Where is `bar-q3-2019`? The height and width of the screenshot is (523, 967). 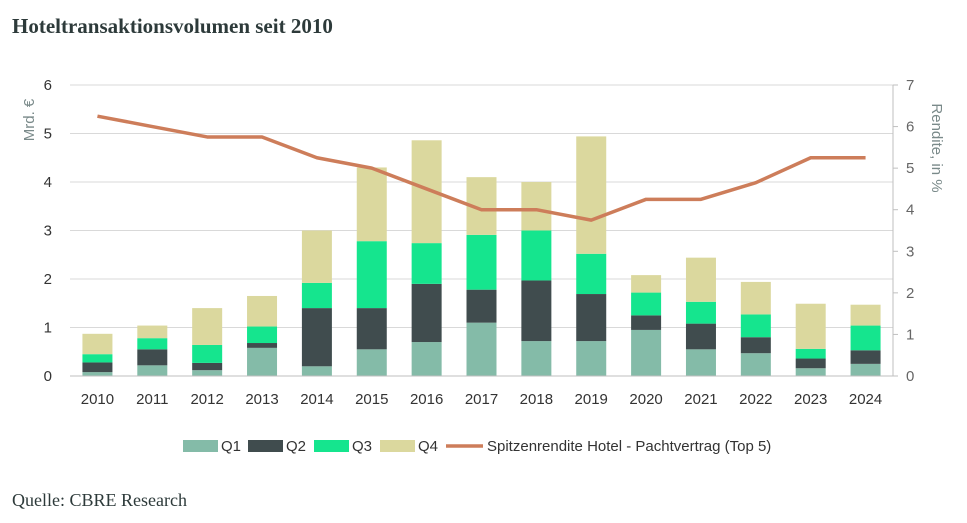
bar-q3-2019 is located at coordinates (591, 274).